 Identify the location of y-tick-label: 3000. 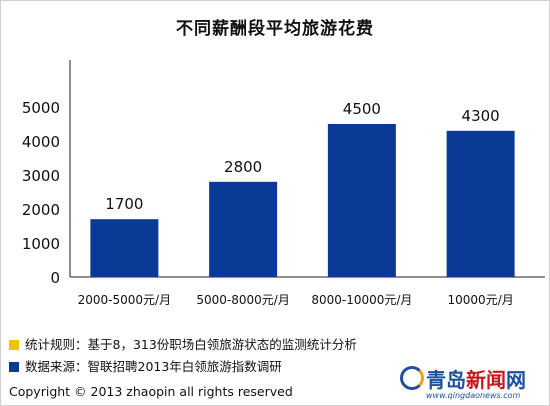
(41, 176).